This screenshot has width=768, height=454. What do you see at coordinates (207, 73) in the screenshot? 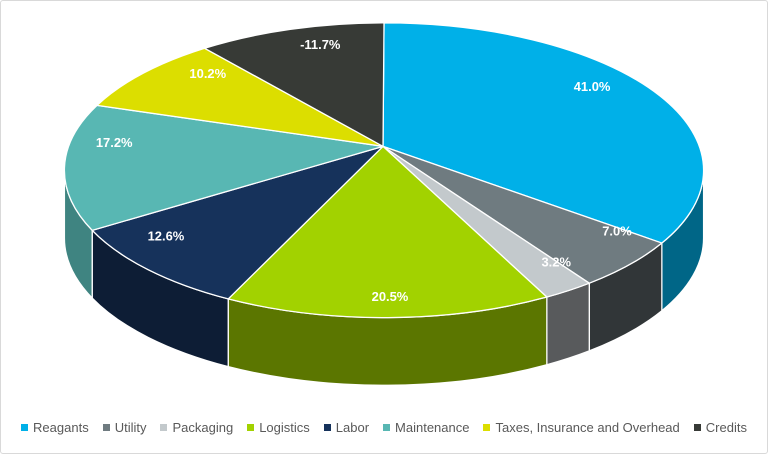
I see `data-label-taxes-insurance-and-overhead: 10.2%` at bounding box center [207, 73].